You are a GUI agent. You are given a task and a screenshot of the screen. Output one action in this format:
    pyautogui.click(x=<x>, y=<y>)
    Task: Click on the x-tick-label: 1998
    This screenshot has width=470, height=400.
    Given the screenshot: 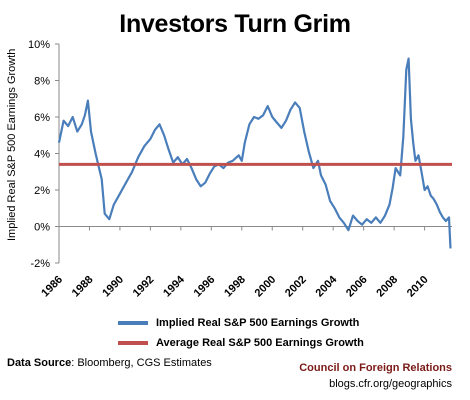 What is the action you would take?
    pyautogui.click(x=235, y=287)
    